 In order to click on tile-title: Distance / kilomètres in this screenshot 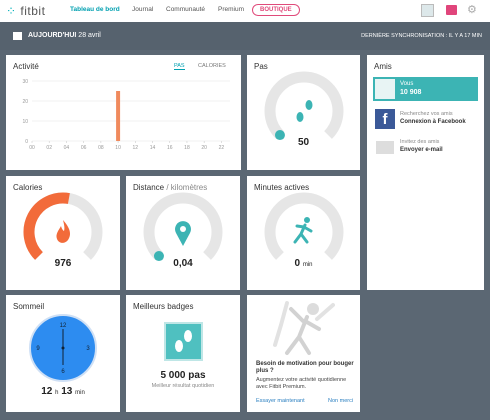, I will do `click(170, 187)`.